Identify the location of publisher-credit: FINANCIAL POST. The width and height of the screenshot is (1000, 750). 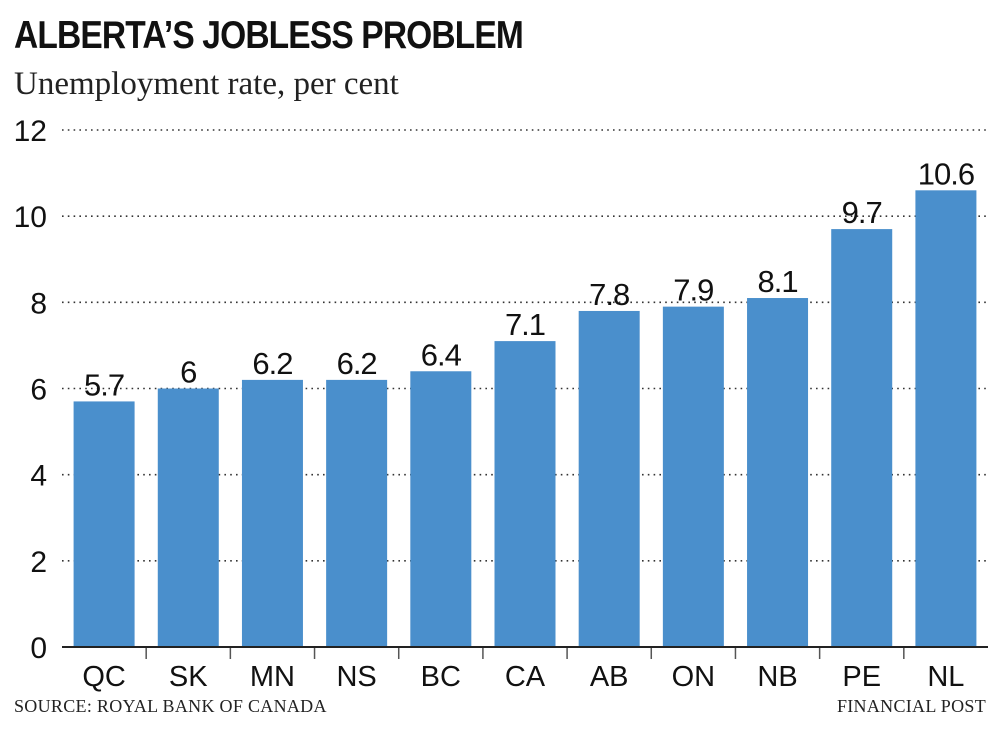
(911, 706).